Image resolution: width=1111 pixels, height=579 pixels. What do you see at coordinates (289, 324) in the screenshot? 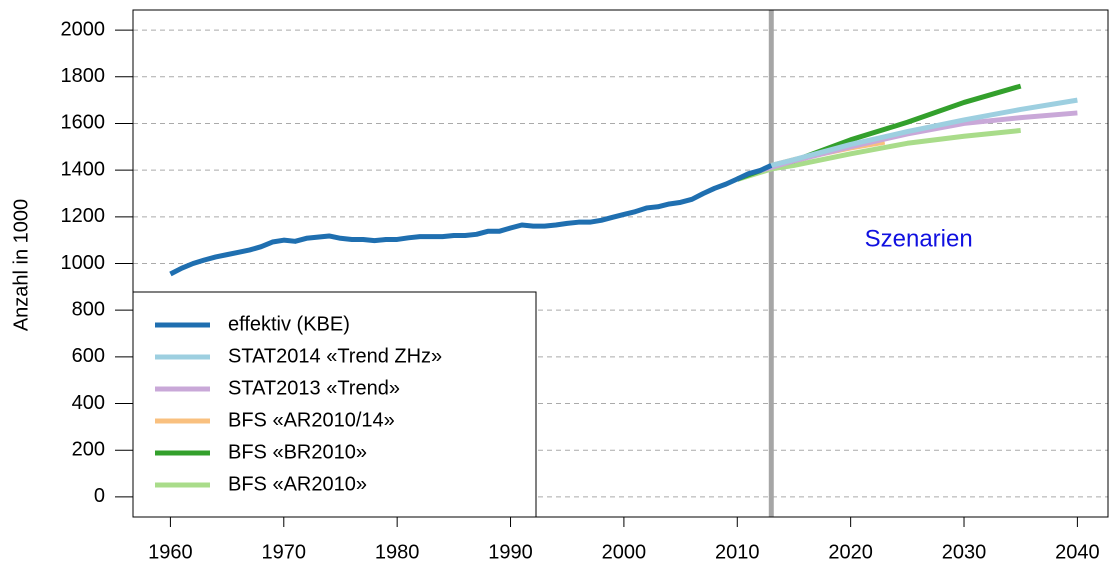
I see `legend-label: effektiv (KBE)` at bounding box center [289, 324].